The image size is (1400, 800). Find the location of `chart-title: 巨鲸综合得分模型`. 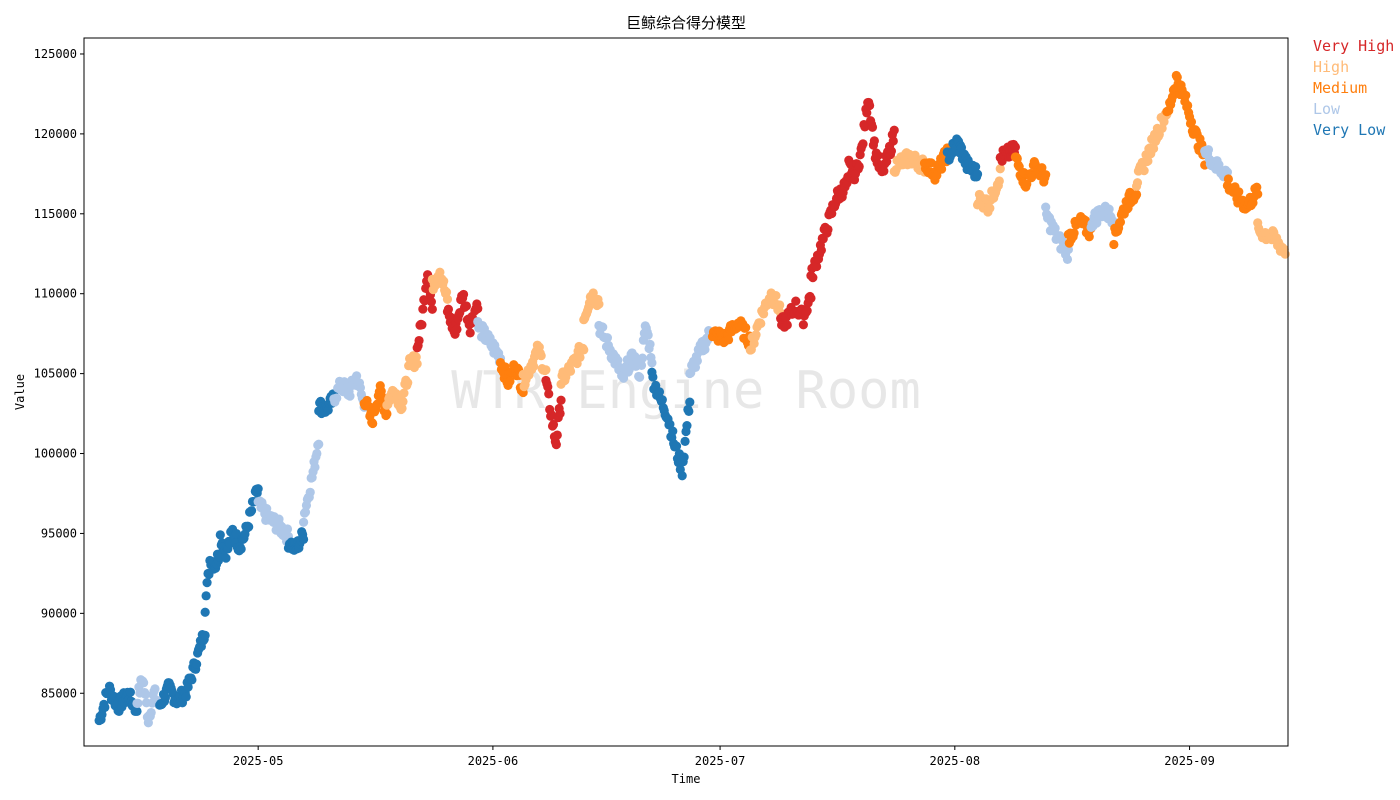

chart-title: 巨鲸综合得分模型 is located at coordinates (686, 23).